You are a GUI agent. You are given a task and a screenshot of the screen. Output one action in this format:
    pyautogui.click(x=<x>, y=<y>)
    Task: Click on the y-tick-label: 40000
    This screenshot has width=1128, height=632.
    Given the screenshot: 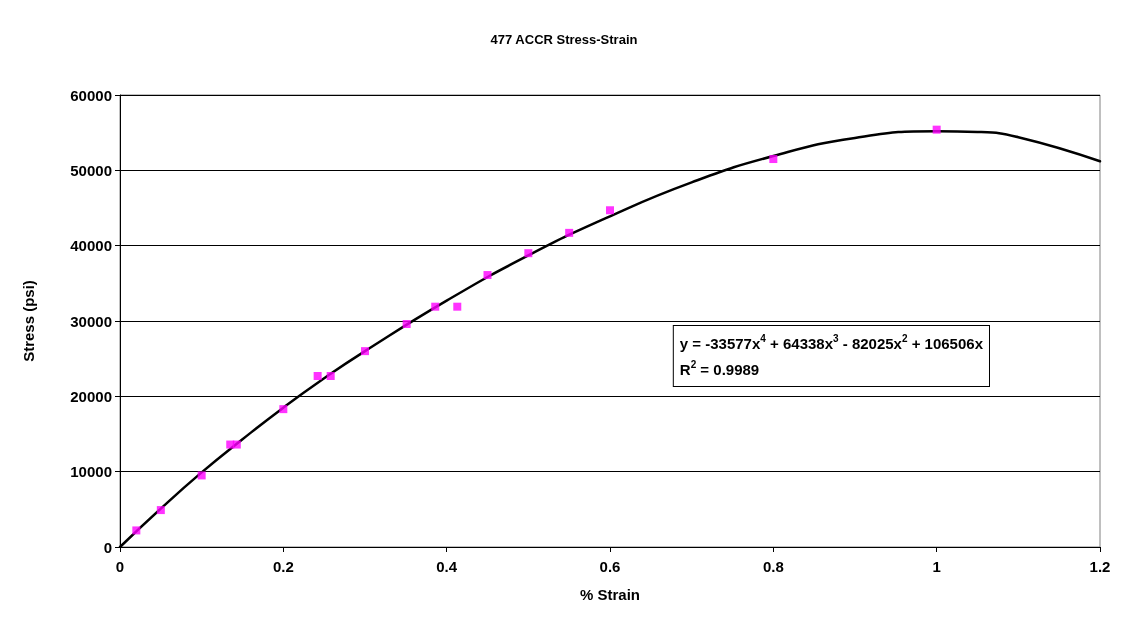 What is the action you would take?
    pyautogui.click(x=91, y=246)
    